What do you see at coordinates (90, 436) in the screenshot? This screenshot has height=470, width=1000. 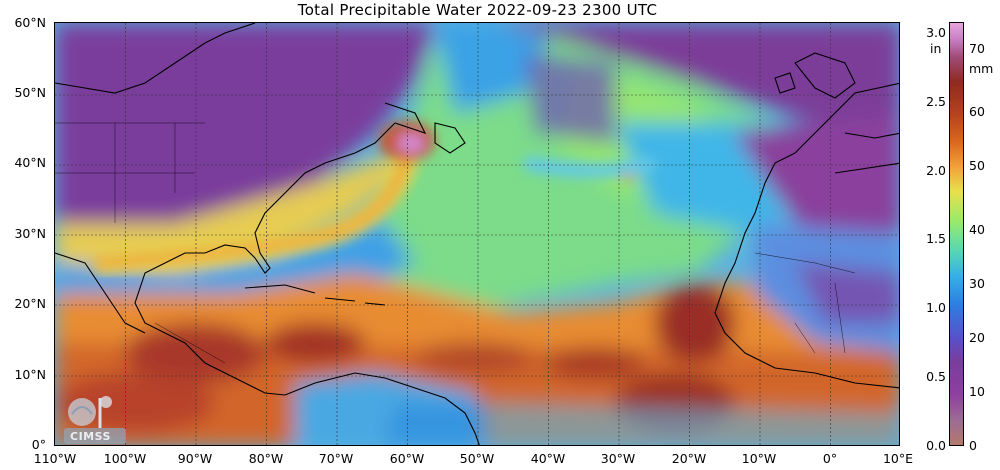 I see `logo-text: CIMSS` at bounding box center [90, 436].